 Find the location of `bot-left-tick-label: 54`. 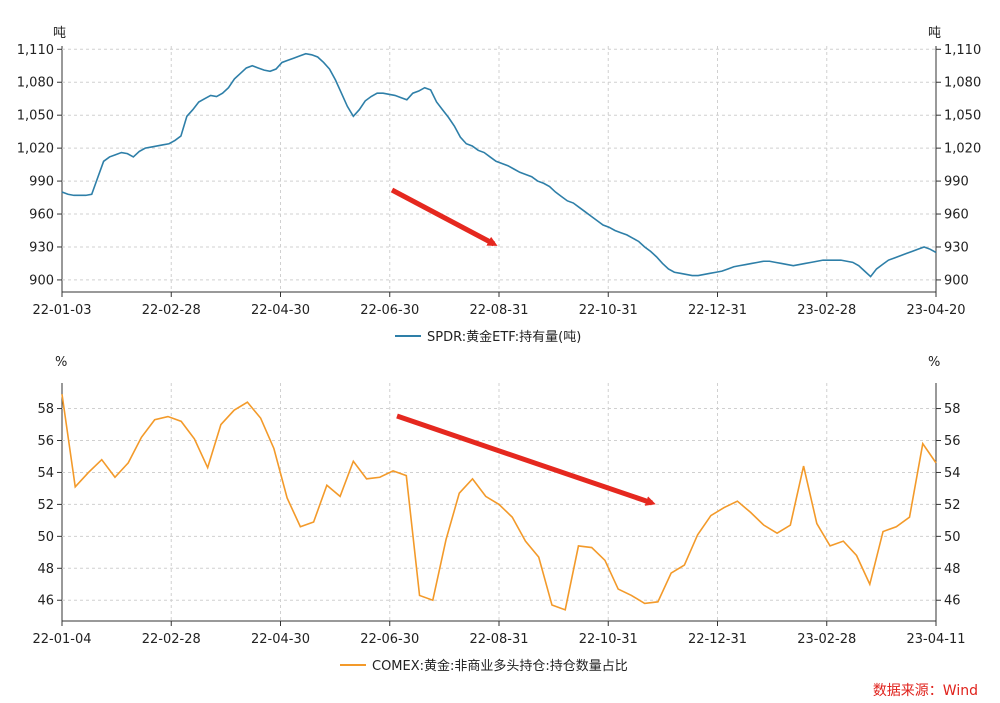

bot-left-tick-label: 54 is located at coordinates (45, 473).